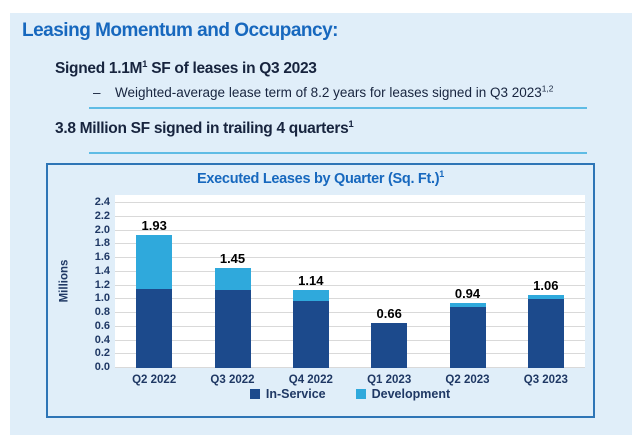 This screenshot has width=640, height=435. What do you see at coordinates (102, 353) in the screenshot?
I see `y-axis-tick: 0.2` at bounding box center [102, 353].